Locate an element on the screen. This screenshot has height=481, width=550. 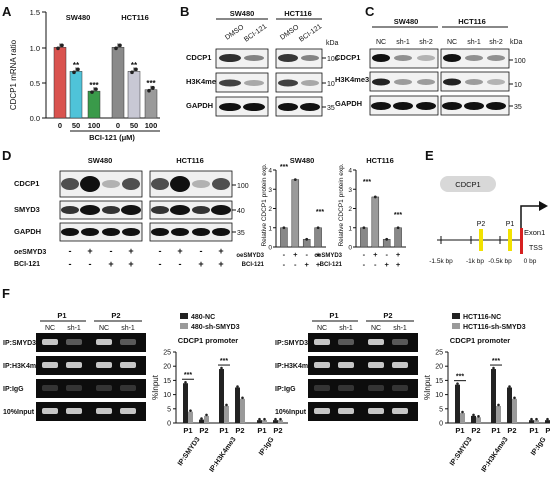
panel-d-chart-ylabel: Relative CDCP1 protein exp. is located at coordinates (264, 204).